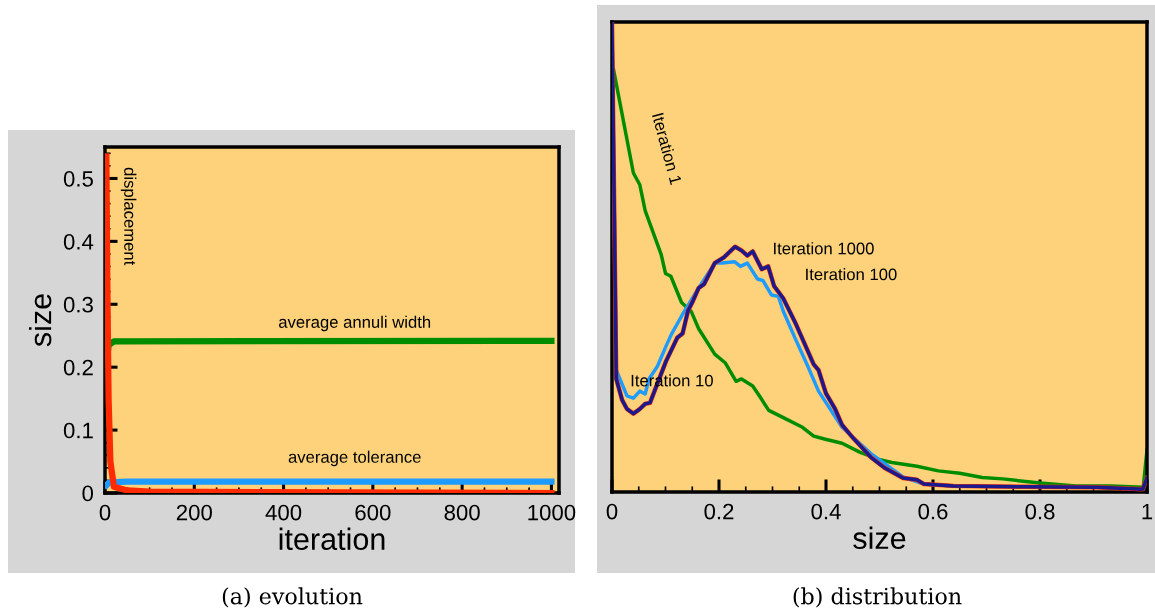  Describe the element at coordinates (373, 512) in the screenshot. I see `x-tick-label: 600` at that location.